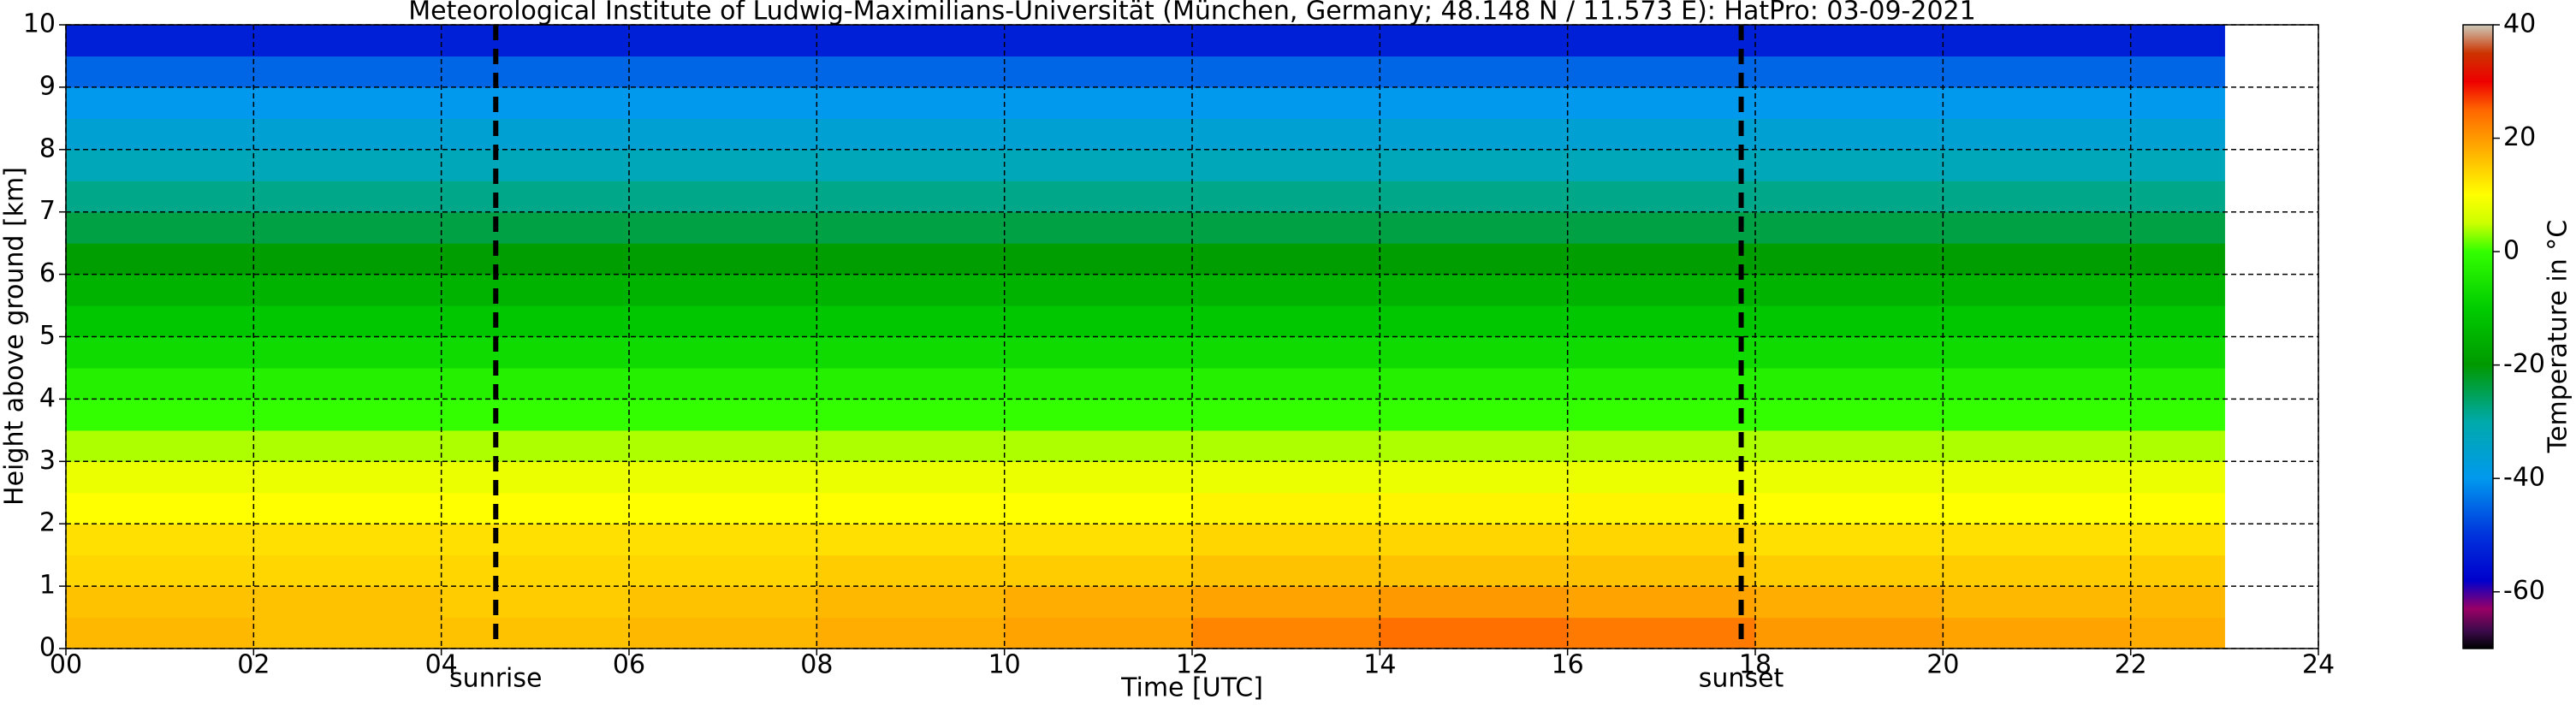 The image size is (2576, 705). What do you see at coordinates (1755, 665) in the screenshot?
I see `x-tick-label: 18` at bounding box center [1755, 665].